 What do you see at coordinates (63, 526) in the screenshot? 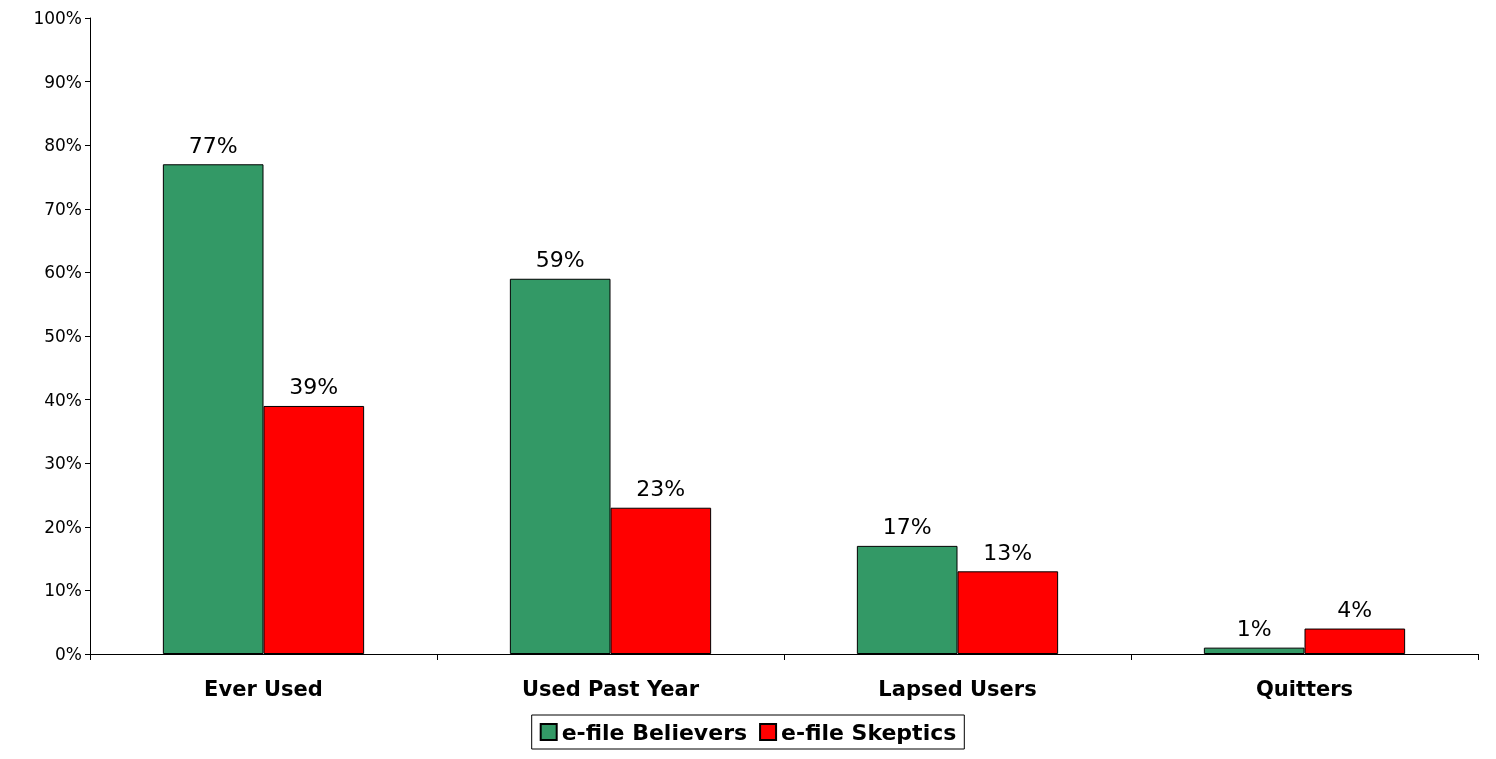
I see `y-tick-label: 20%` at bounding box center [63, 526].